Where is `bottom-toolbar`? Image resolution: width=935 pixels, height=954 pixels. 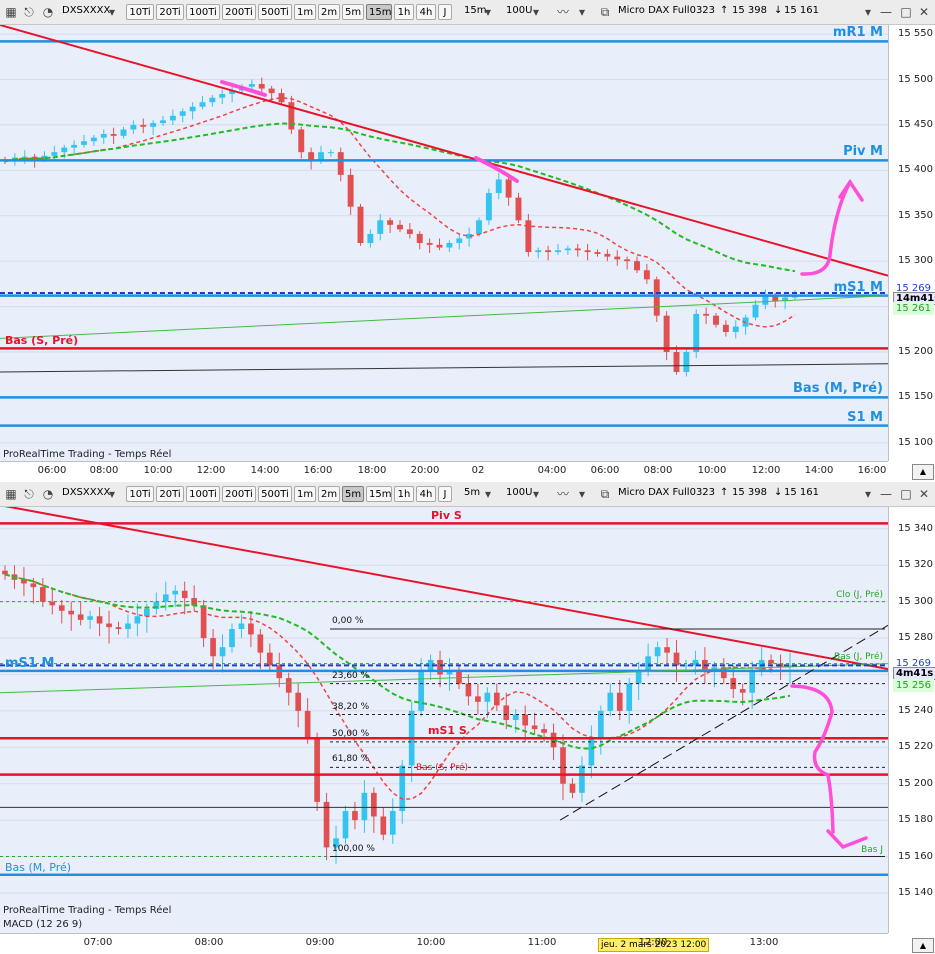
bottom-toolbar is located at coordinates (467, 494).